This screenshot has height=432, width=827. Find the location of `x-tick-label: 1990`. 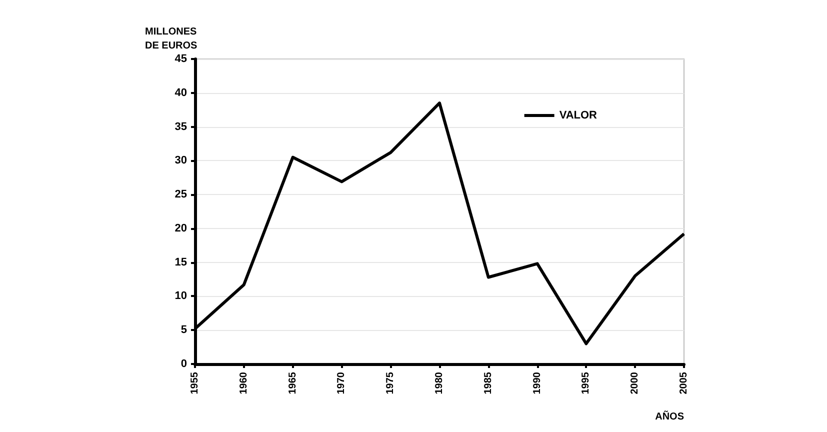

x-tick-label: 1990 is located at coordinates (537, 383).